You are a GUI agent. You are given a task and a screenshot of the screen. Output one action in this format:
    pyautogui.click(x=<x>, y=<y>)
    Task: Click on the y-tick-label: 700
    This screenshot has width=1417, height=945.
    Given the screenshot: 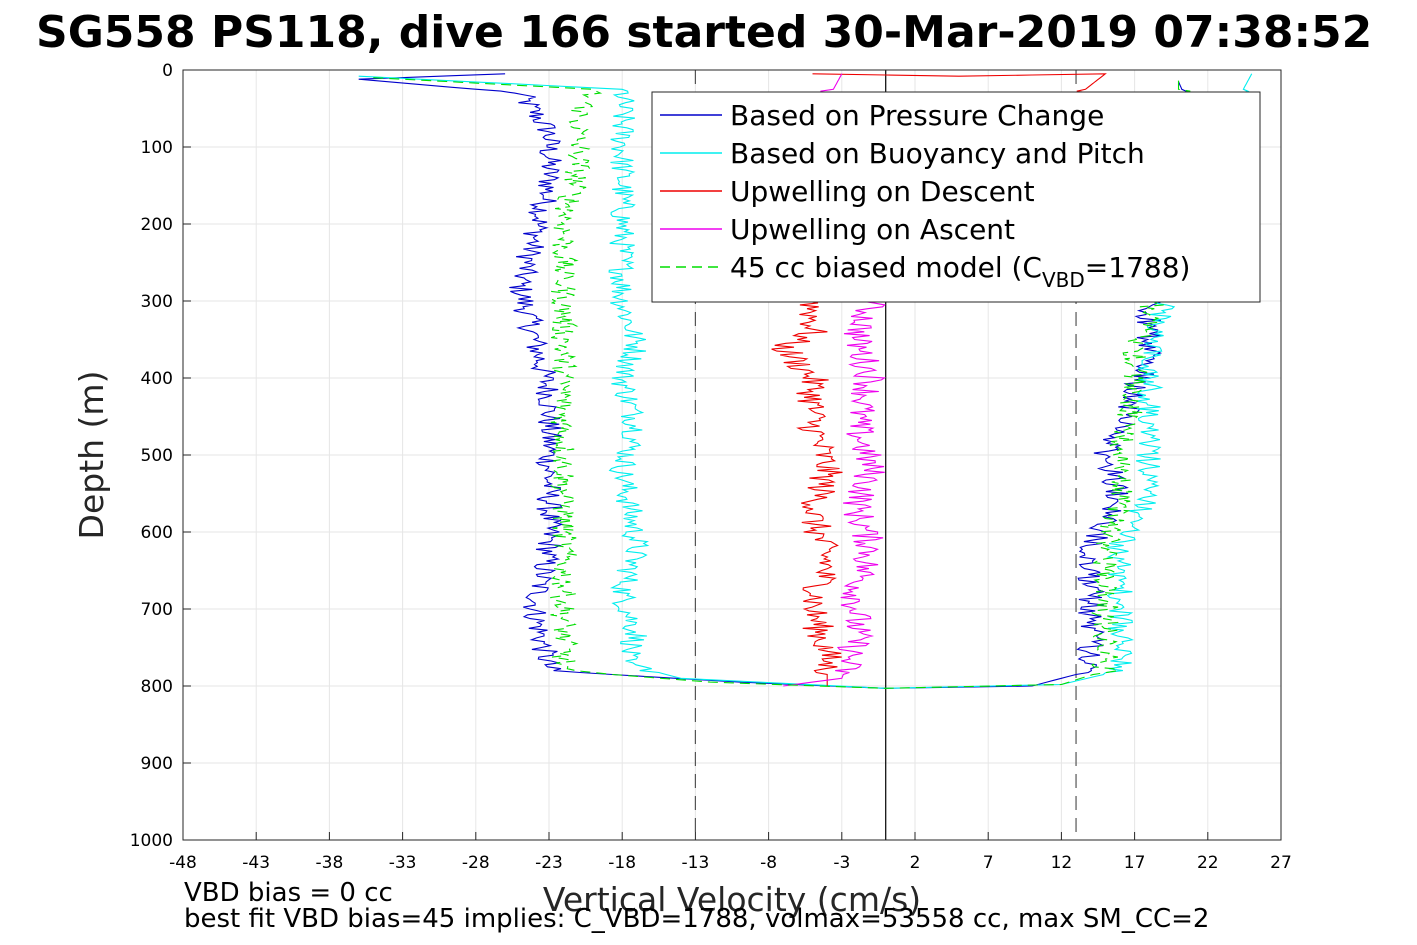 What is the action you would take?
    pyautogui.click(x=157, y=610)
    